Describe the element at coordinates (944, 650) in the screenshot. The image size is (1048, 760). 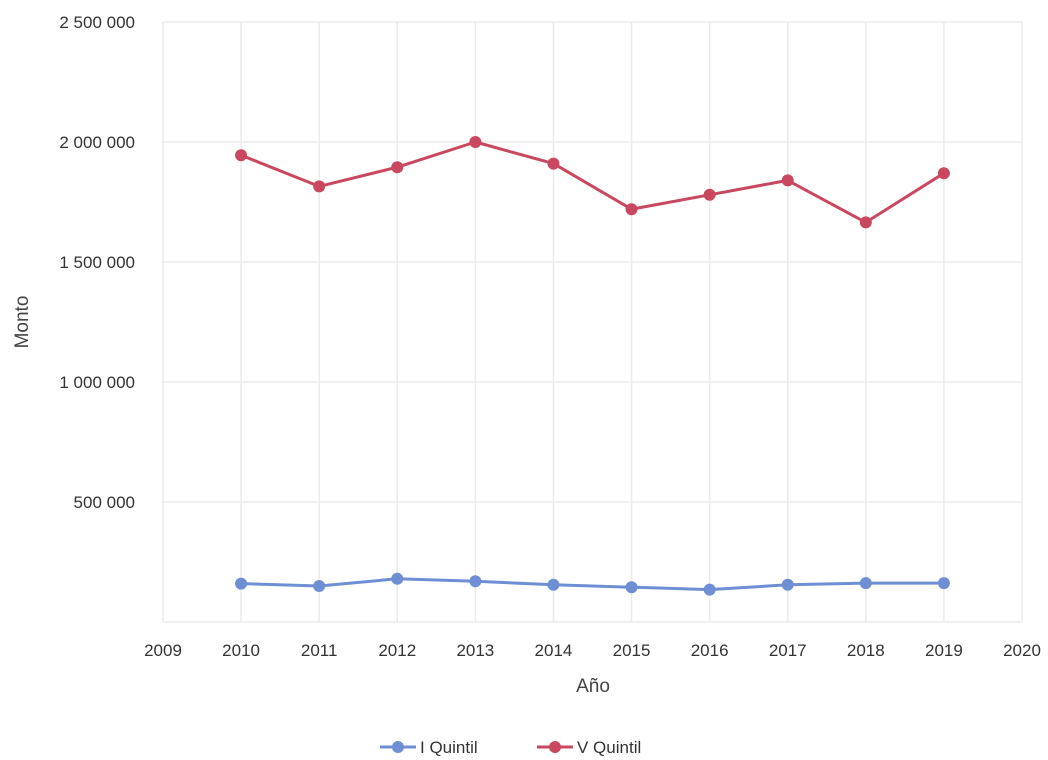
I see `x-tick-label: 2019` at that location.